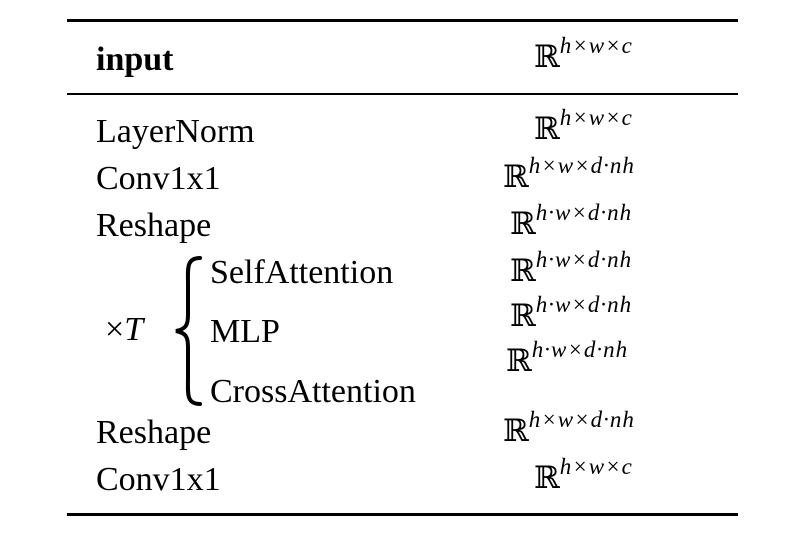 The image size is (799, 537). Describe the element at coordinates (134, 329) in the screenshot. I see `repeat-variable: T` at that location.